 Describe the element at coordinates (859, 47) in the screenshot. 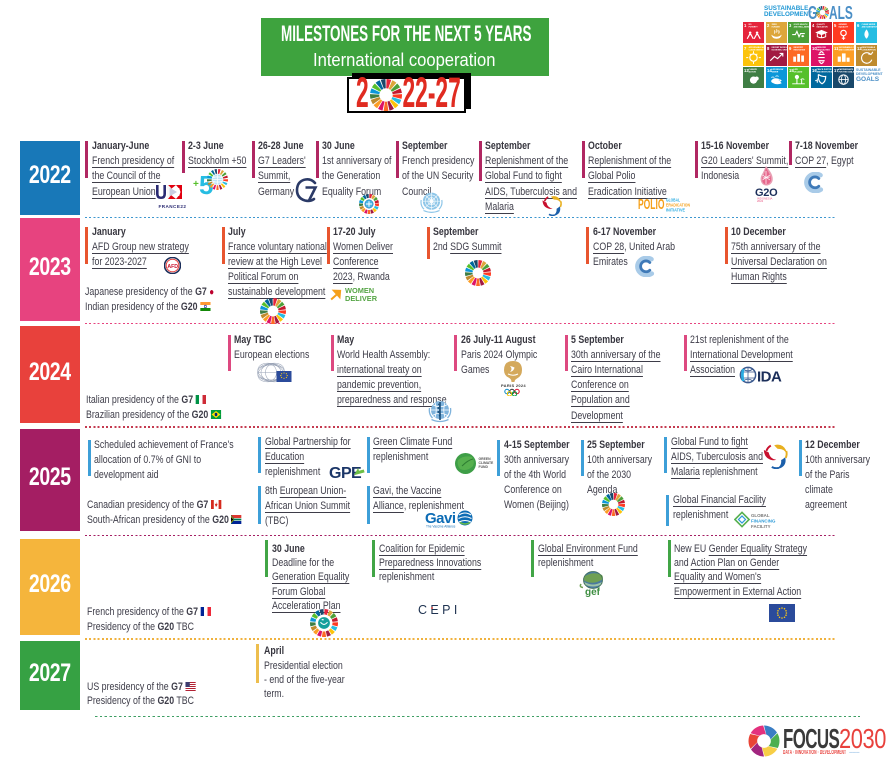

I see `svg-text: 12` at that location.